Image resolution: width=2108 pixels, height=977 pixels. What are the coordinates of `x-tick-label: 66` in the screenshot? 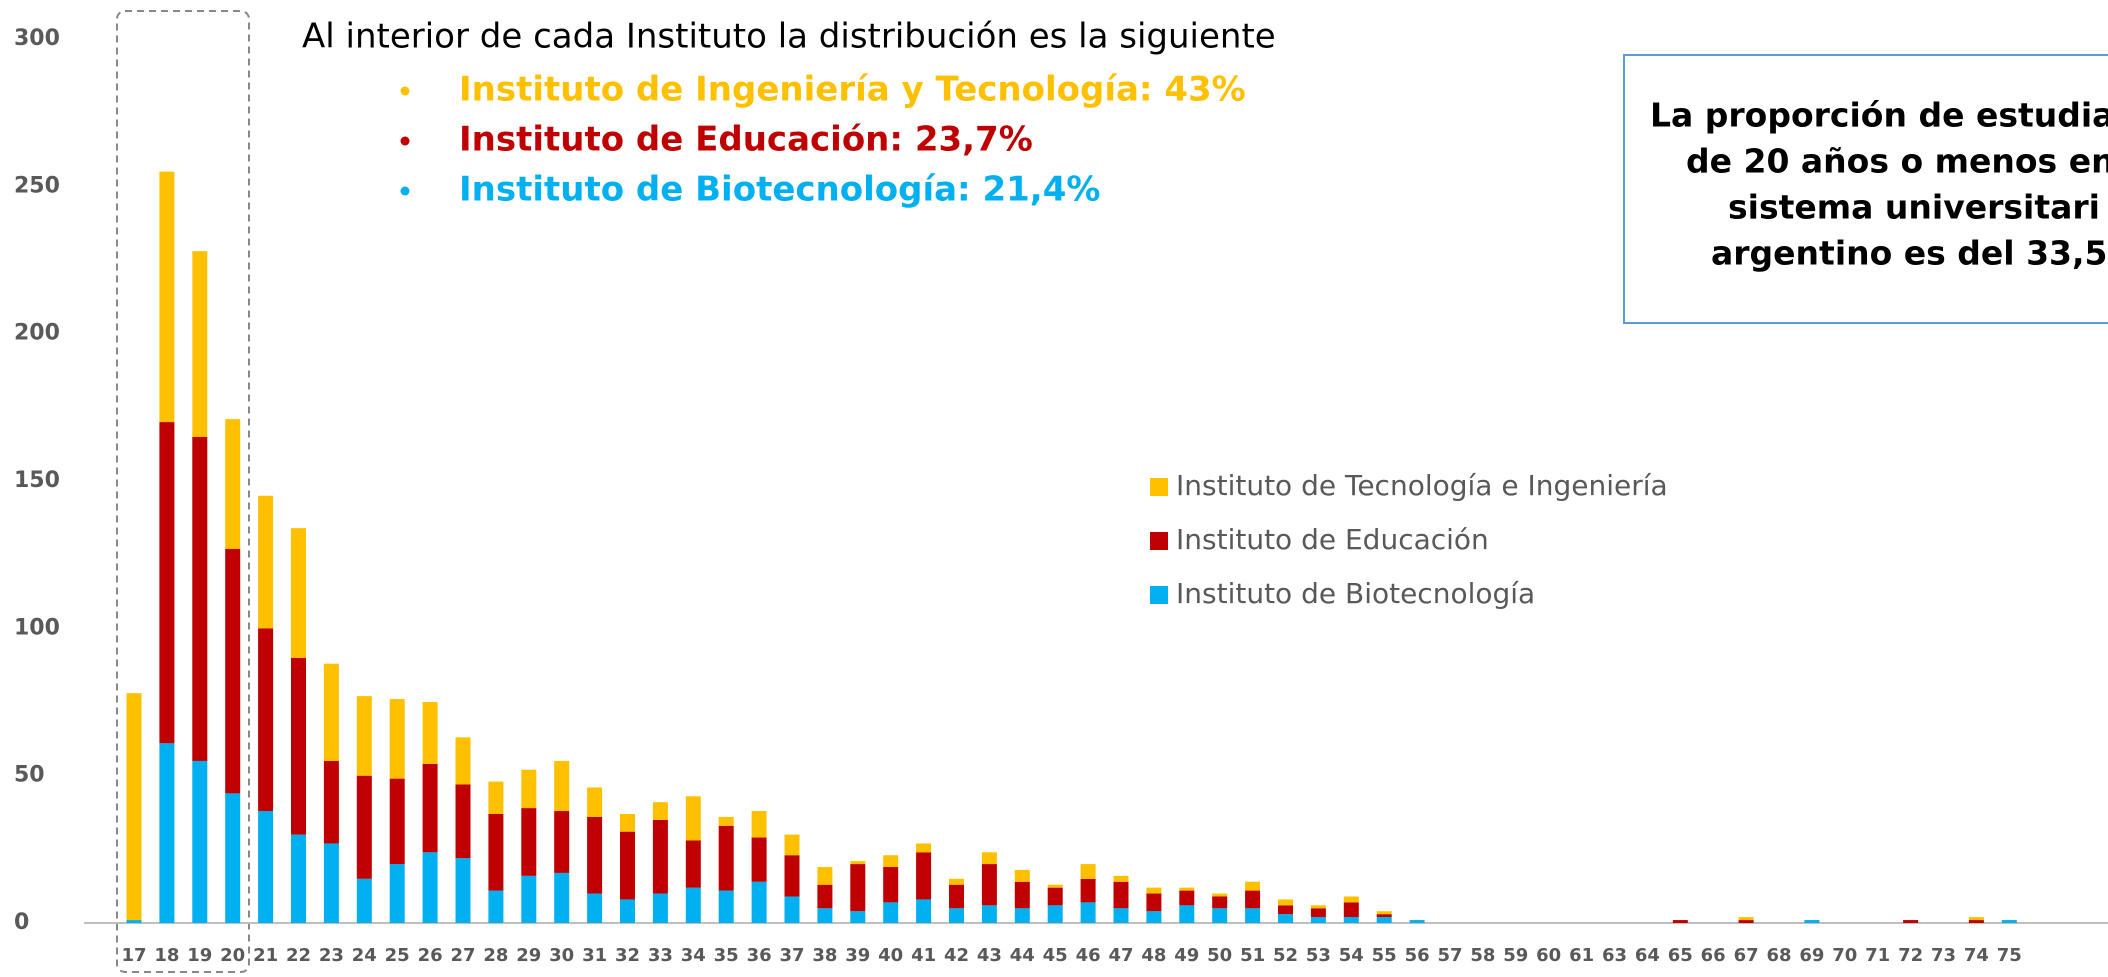 It's located at (1713, 955).